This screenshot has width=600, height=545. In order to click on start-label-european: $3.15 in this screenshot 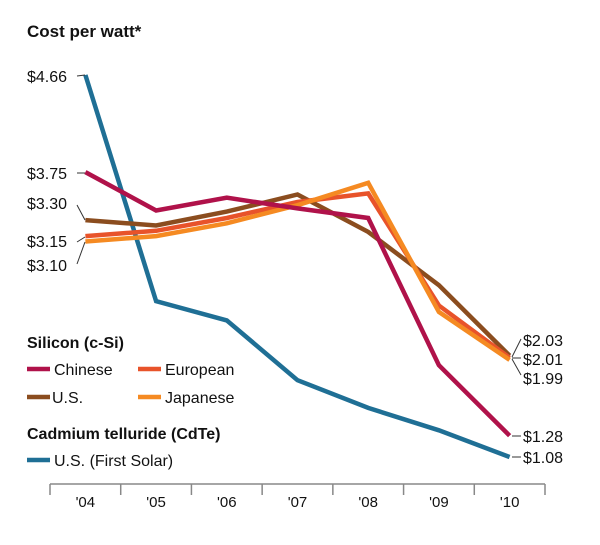, I will do `click(47, 242)`.